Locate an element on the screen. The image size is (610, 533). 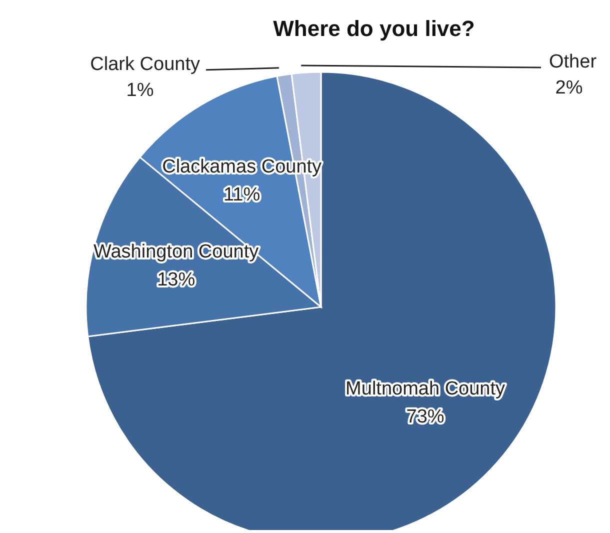
slice-label: Multnomah County is located at coordinates (426, 389).